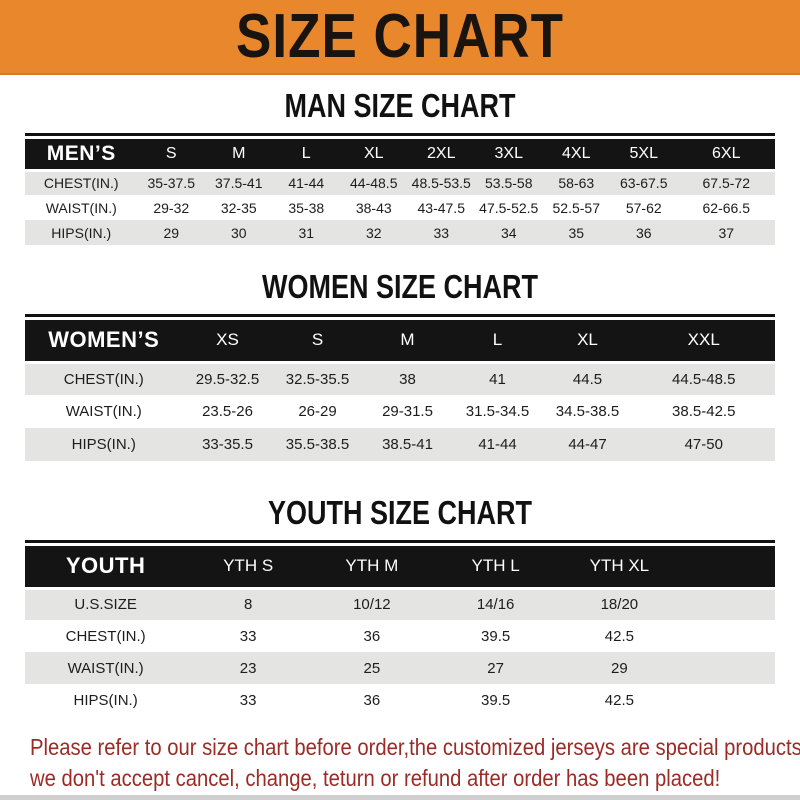 This screenshot has height=800, width=800. I want to click on size-value-cell: 31.5-34.5, so click(497, 411).